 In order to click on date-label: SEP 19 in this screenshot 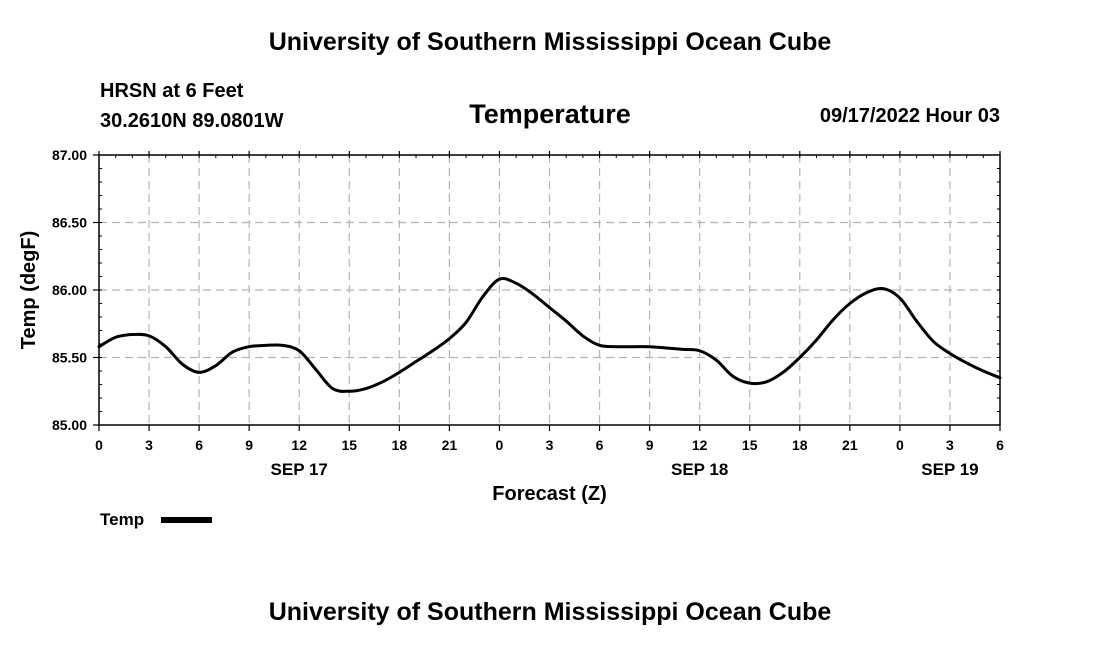, I will do `click(949, 469)`.